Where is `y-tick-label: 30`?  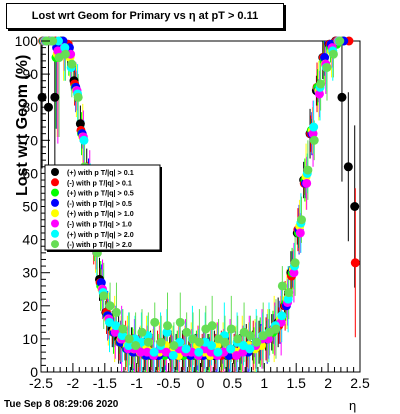 y-tick-label: 30 is located at coordinates (30, 273).